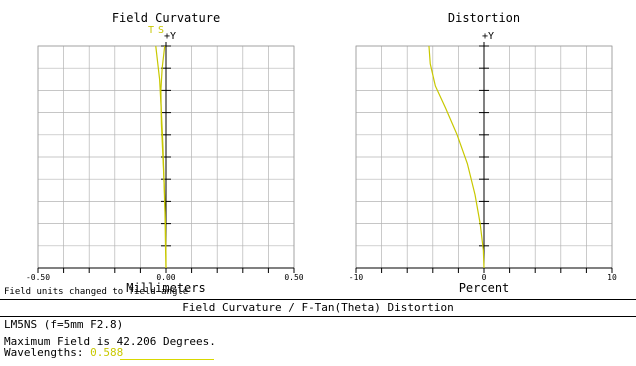 Image resolution: width=636 pixels, height=366 pixels. What do you see at coordinates (64, 324) in the screenshot?
I see `lens-name: LM5NS (f=5mm F2.8)` at bounding box center [64, 324].